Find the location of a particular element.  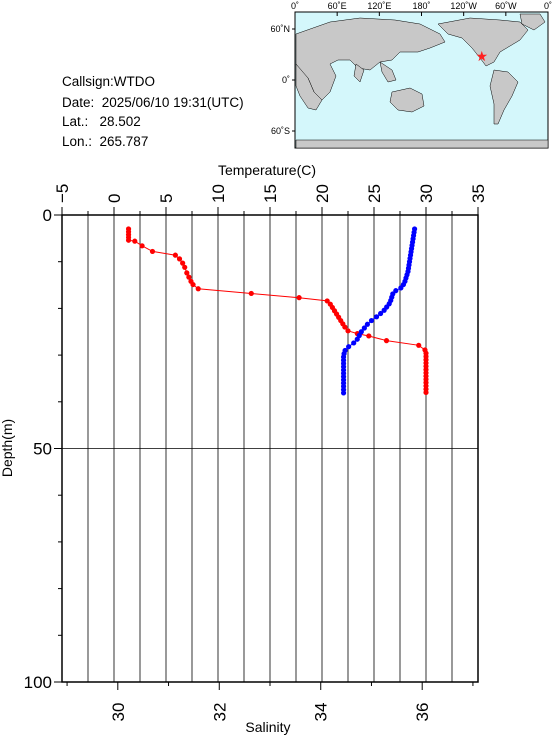

depth-tick-label: 50 is located at coordinates (42, 449).